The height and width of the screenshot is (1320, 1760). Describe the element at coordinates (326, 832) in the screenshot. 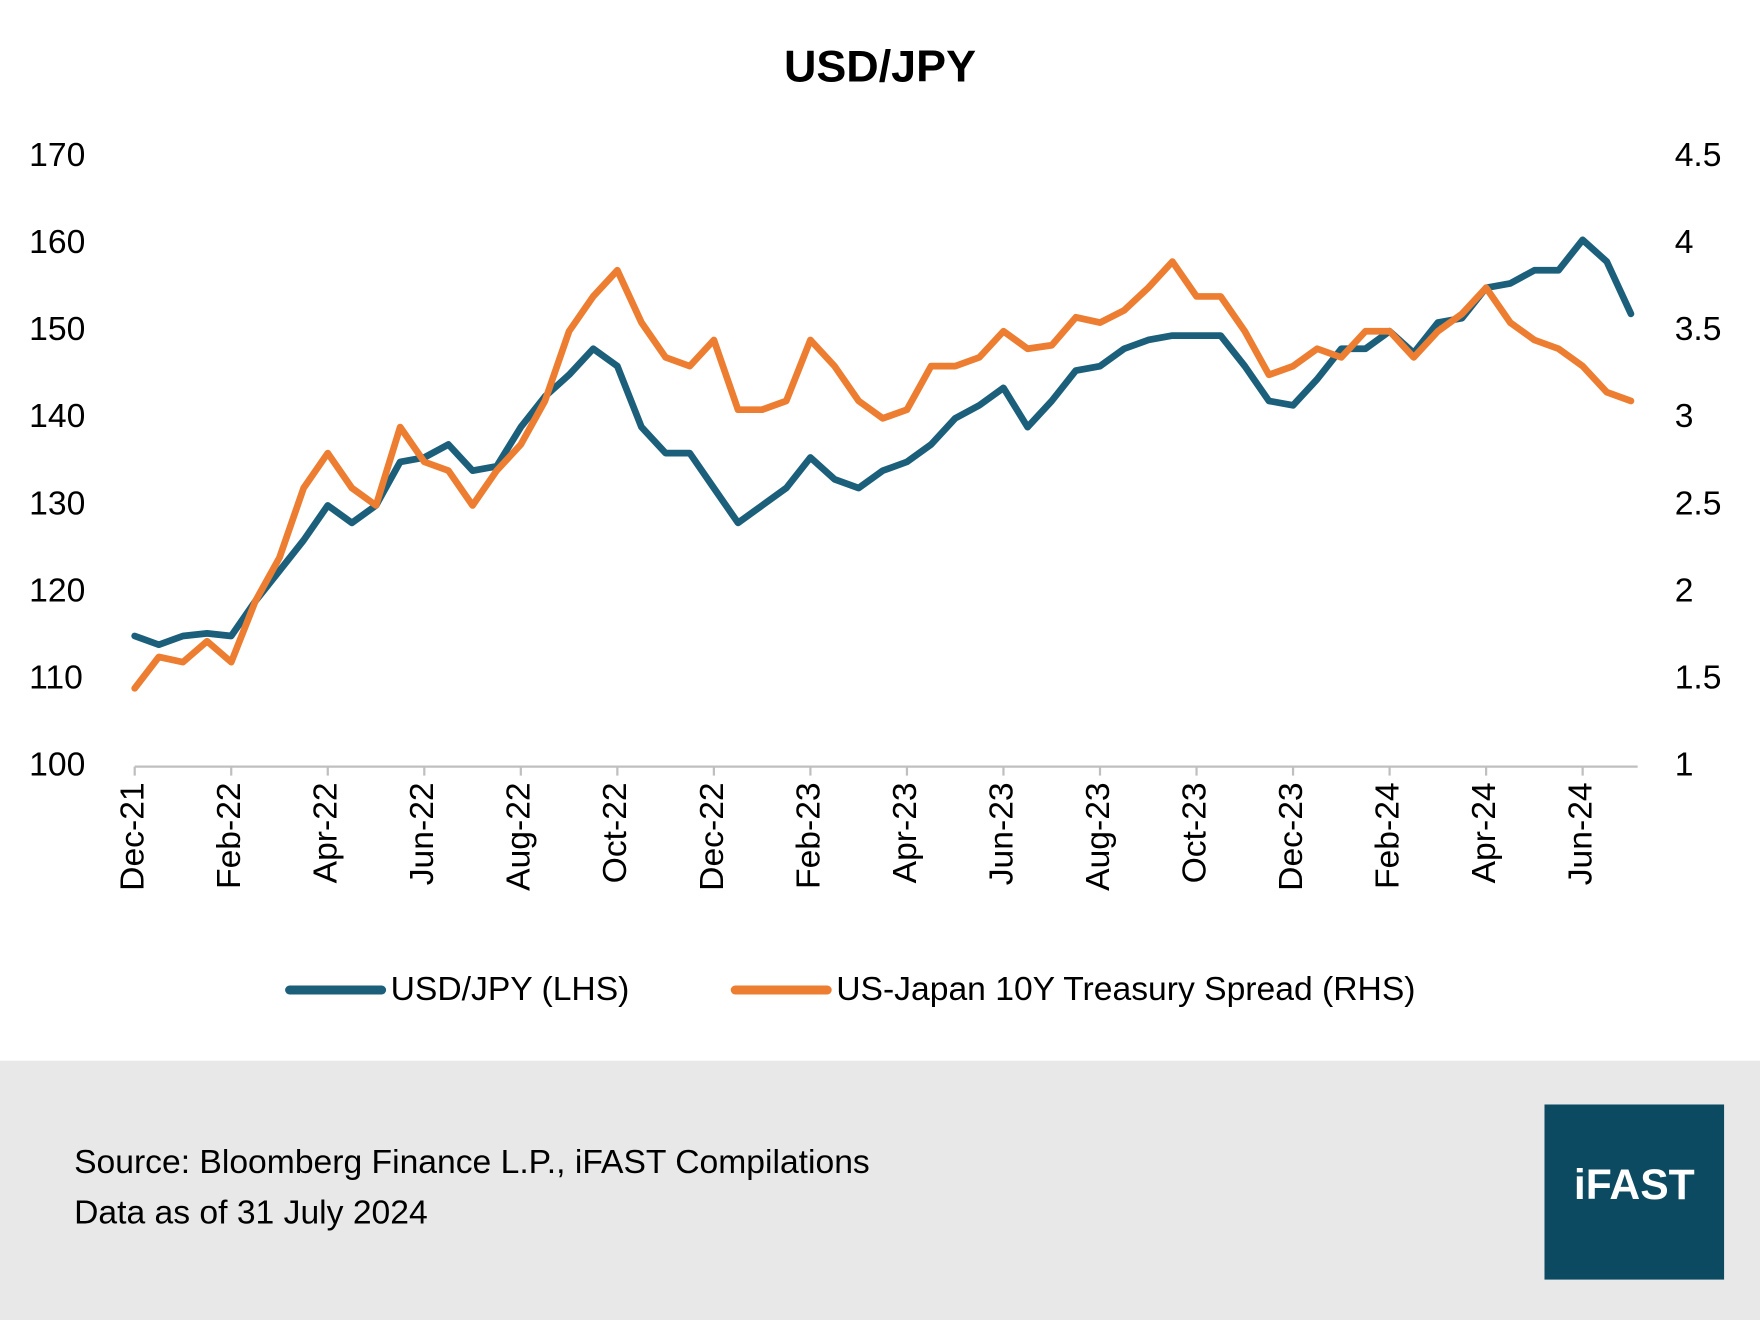

I see `x-tick-label: Apr-22` at that location.